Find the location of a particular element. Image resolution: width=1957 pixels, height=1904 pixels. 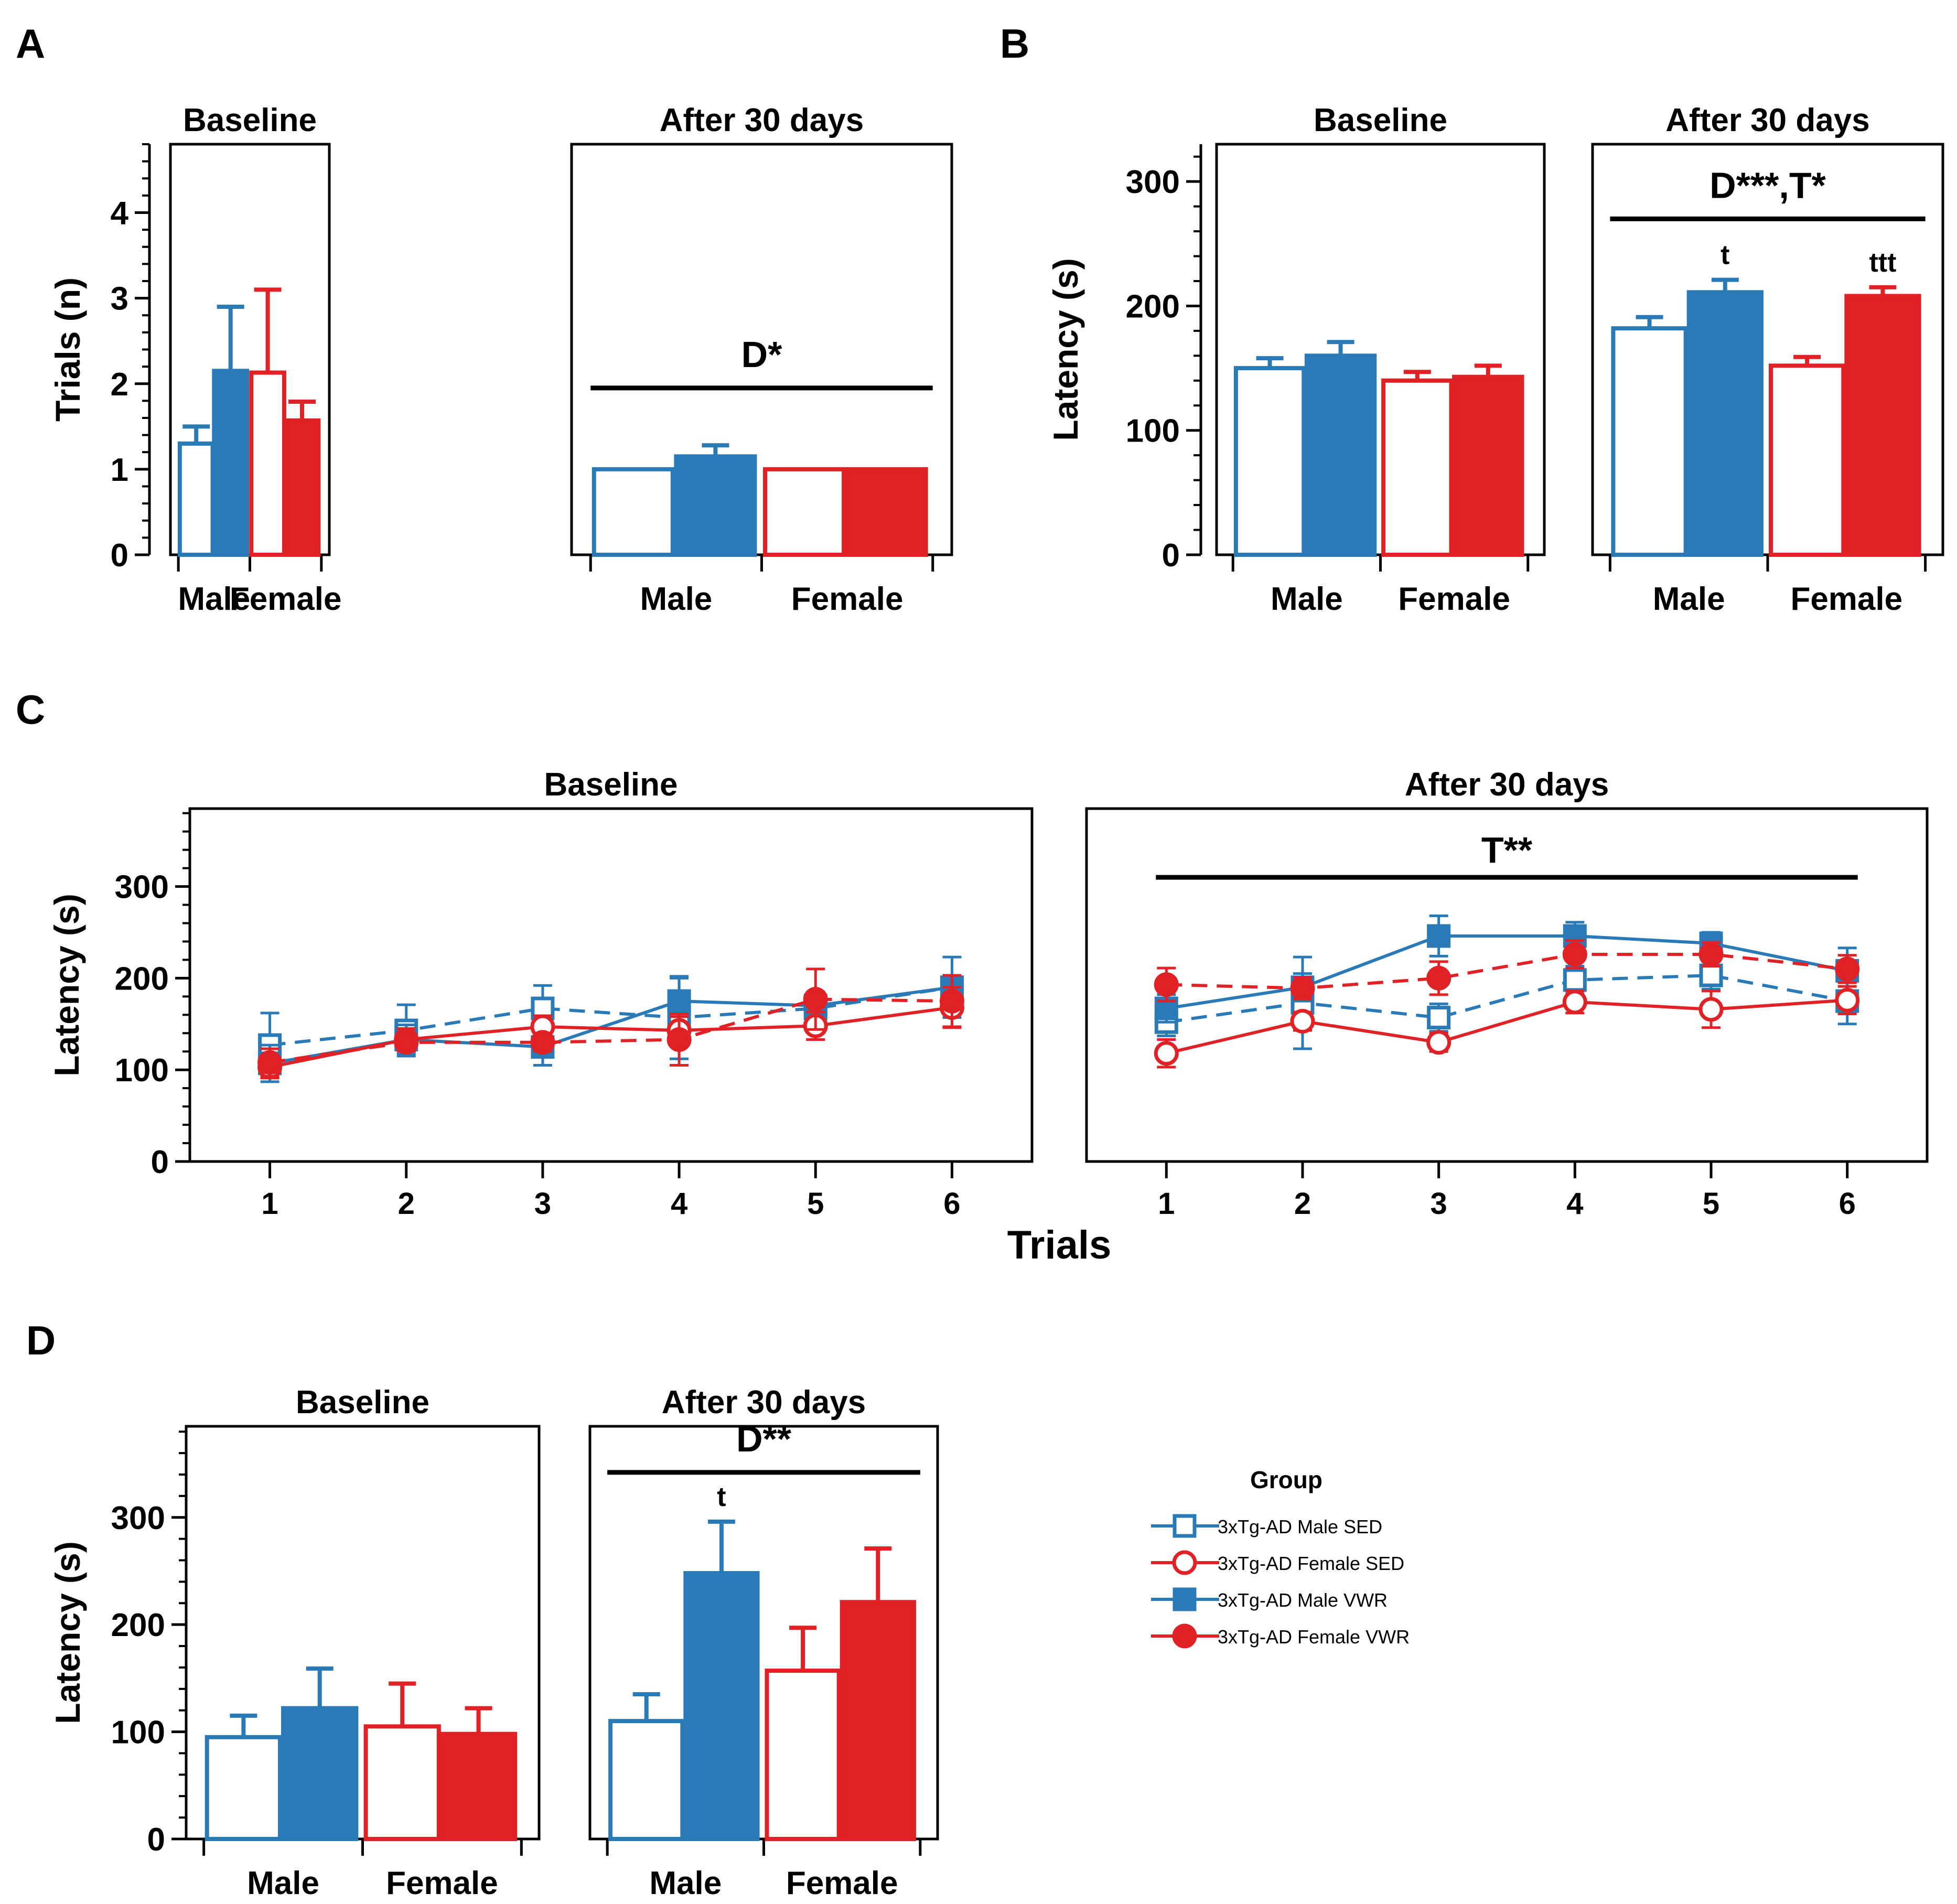

legend-marker-circle is located at coordinates (1184, 1636).